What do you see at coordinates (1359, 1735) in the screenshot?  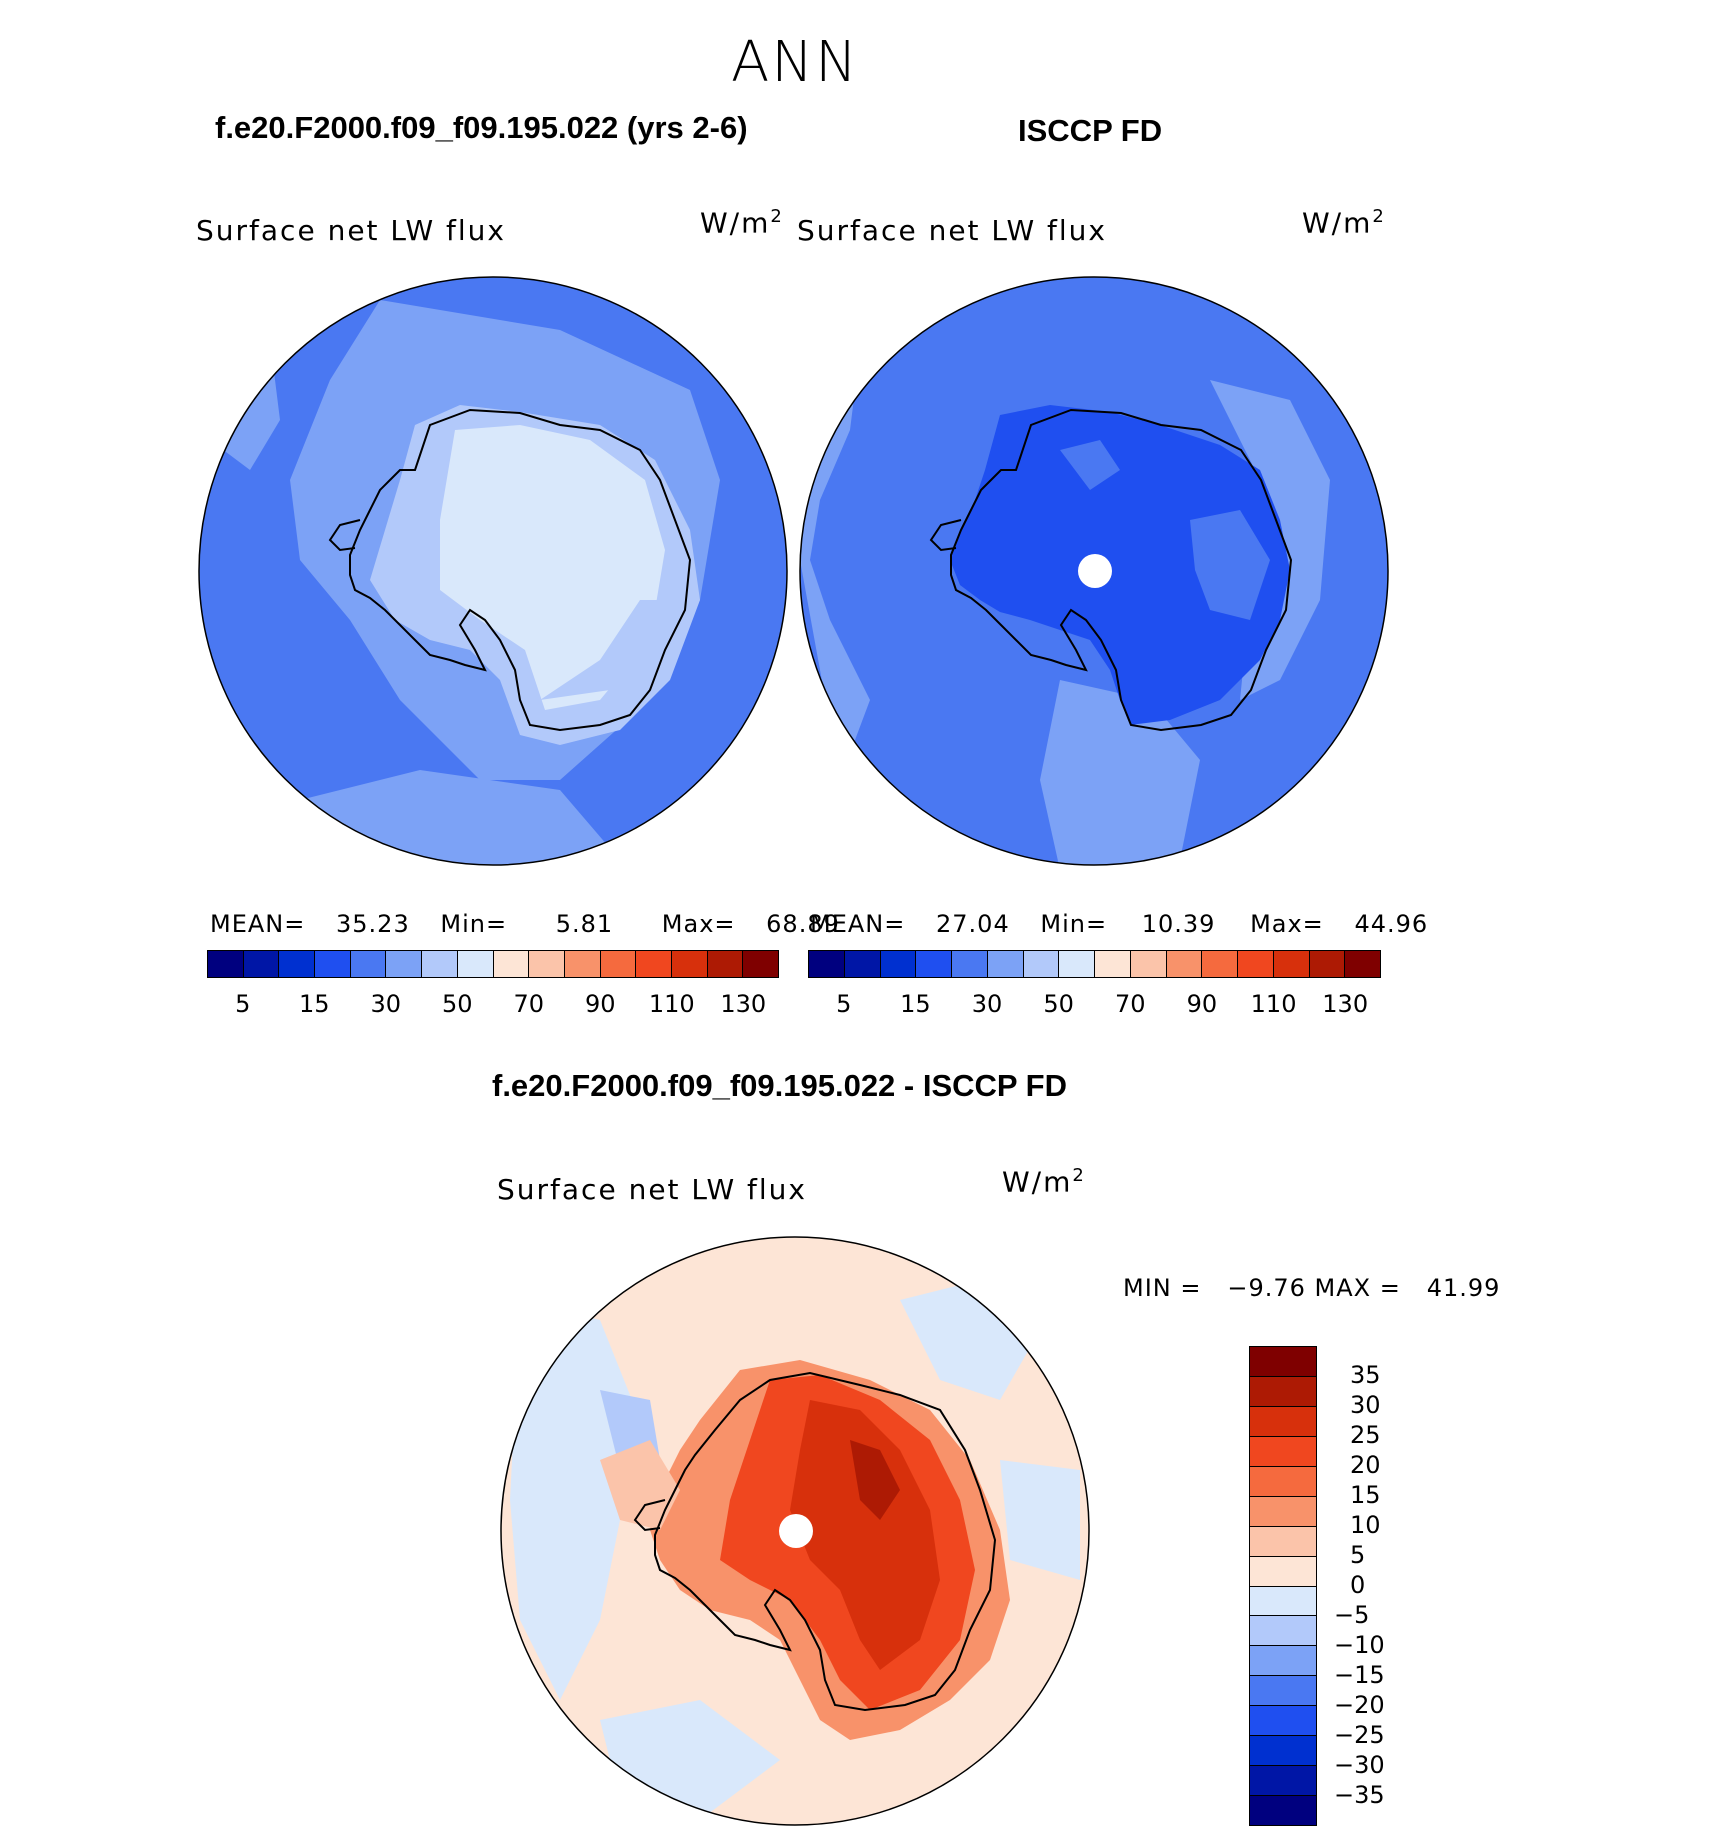 I see `diff-colorbar-tick-label: −25` at bounding box center [1359, 1735].